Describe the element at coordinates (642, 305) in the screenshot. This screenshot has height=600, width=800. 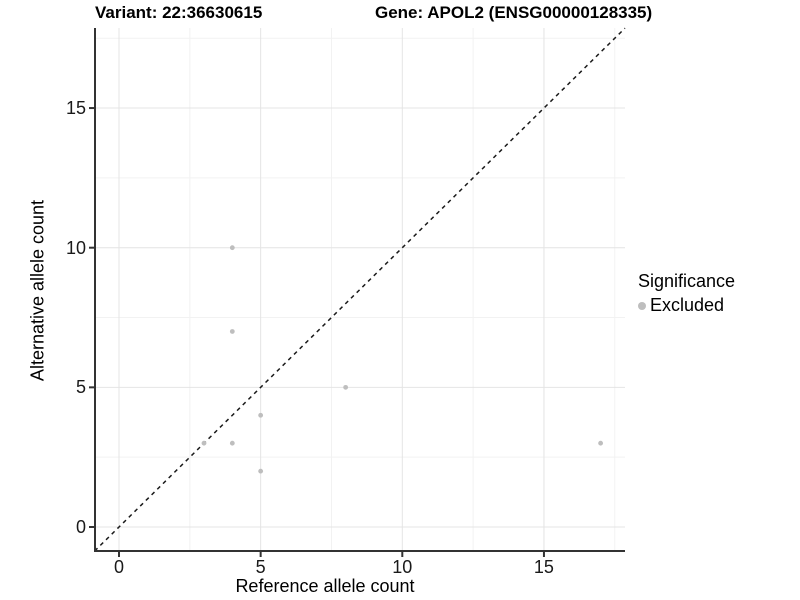
I see `excluded-point-icon` at that location.